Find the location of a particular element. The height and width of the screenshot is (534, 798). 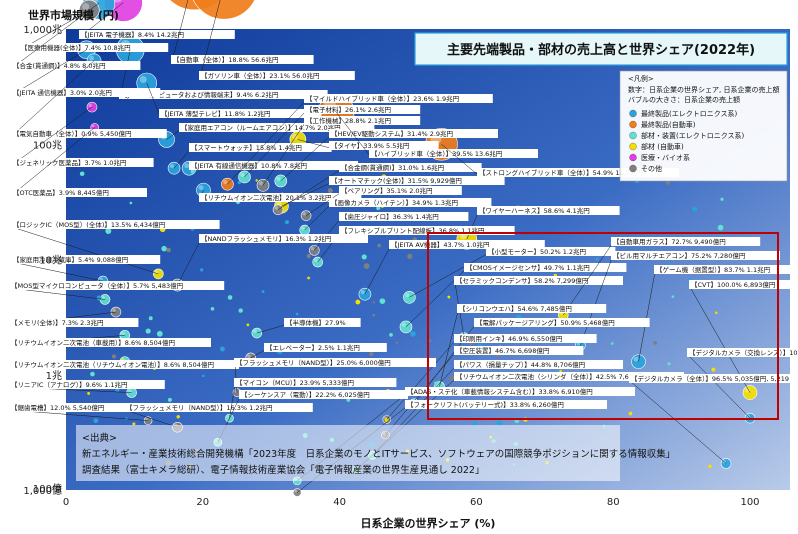

point-label: 【自動車（全体）】18.8% 56.6兆円 is located at coordinates (225, 59).